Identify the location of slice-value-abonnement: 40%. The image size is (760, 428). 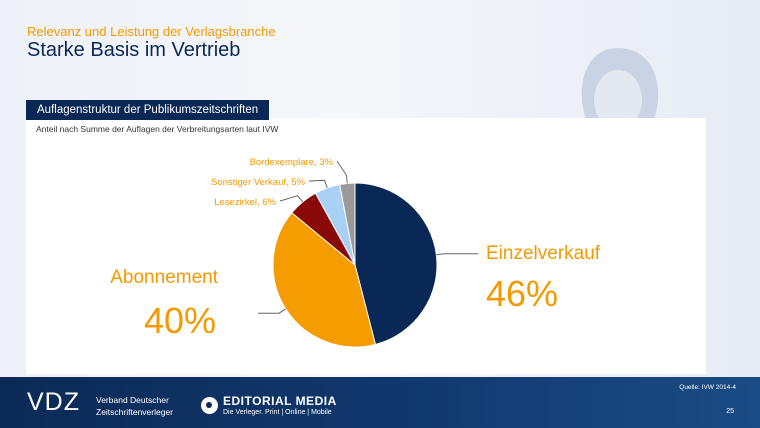
(180, 320).